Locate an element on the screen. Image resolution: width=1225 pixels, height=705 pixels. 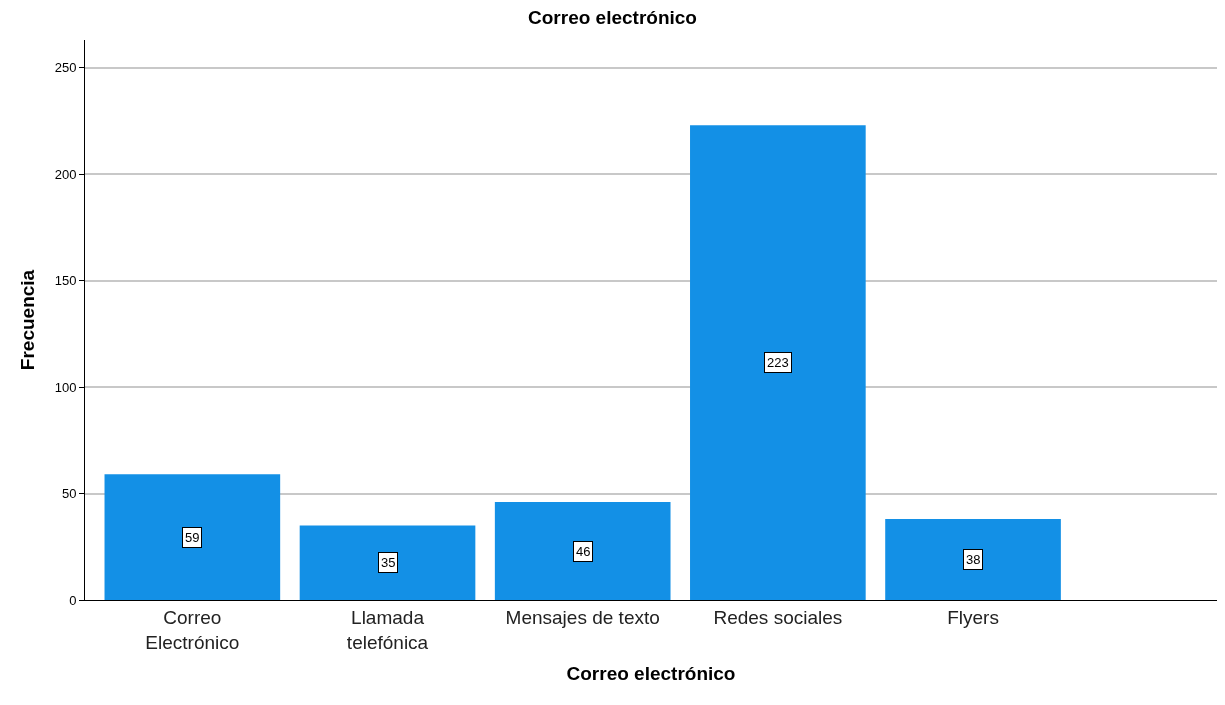
x-tick-label: Flyers is located at coordinates (973, 617).